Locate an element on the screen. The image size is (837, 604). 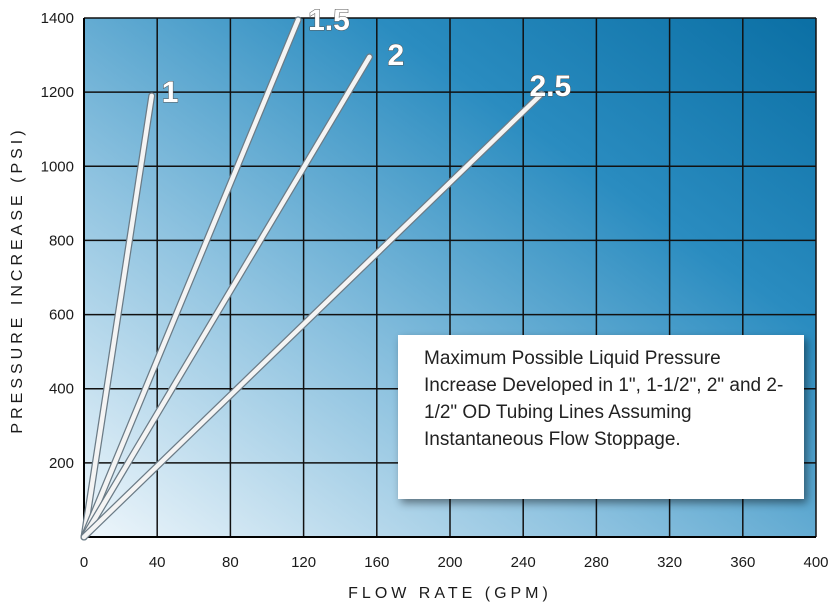
series-line is located at coordinates (117, 316).